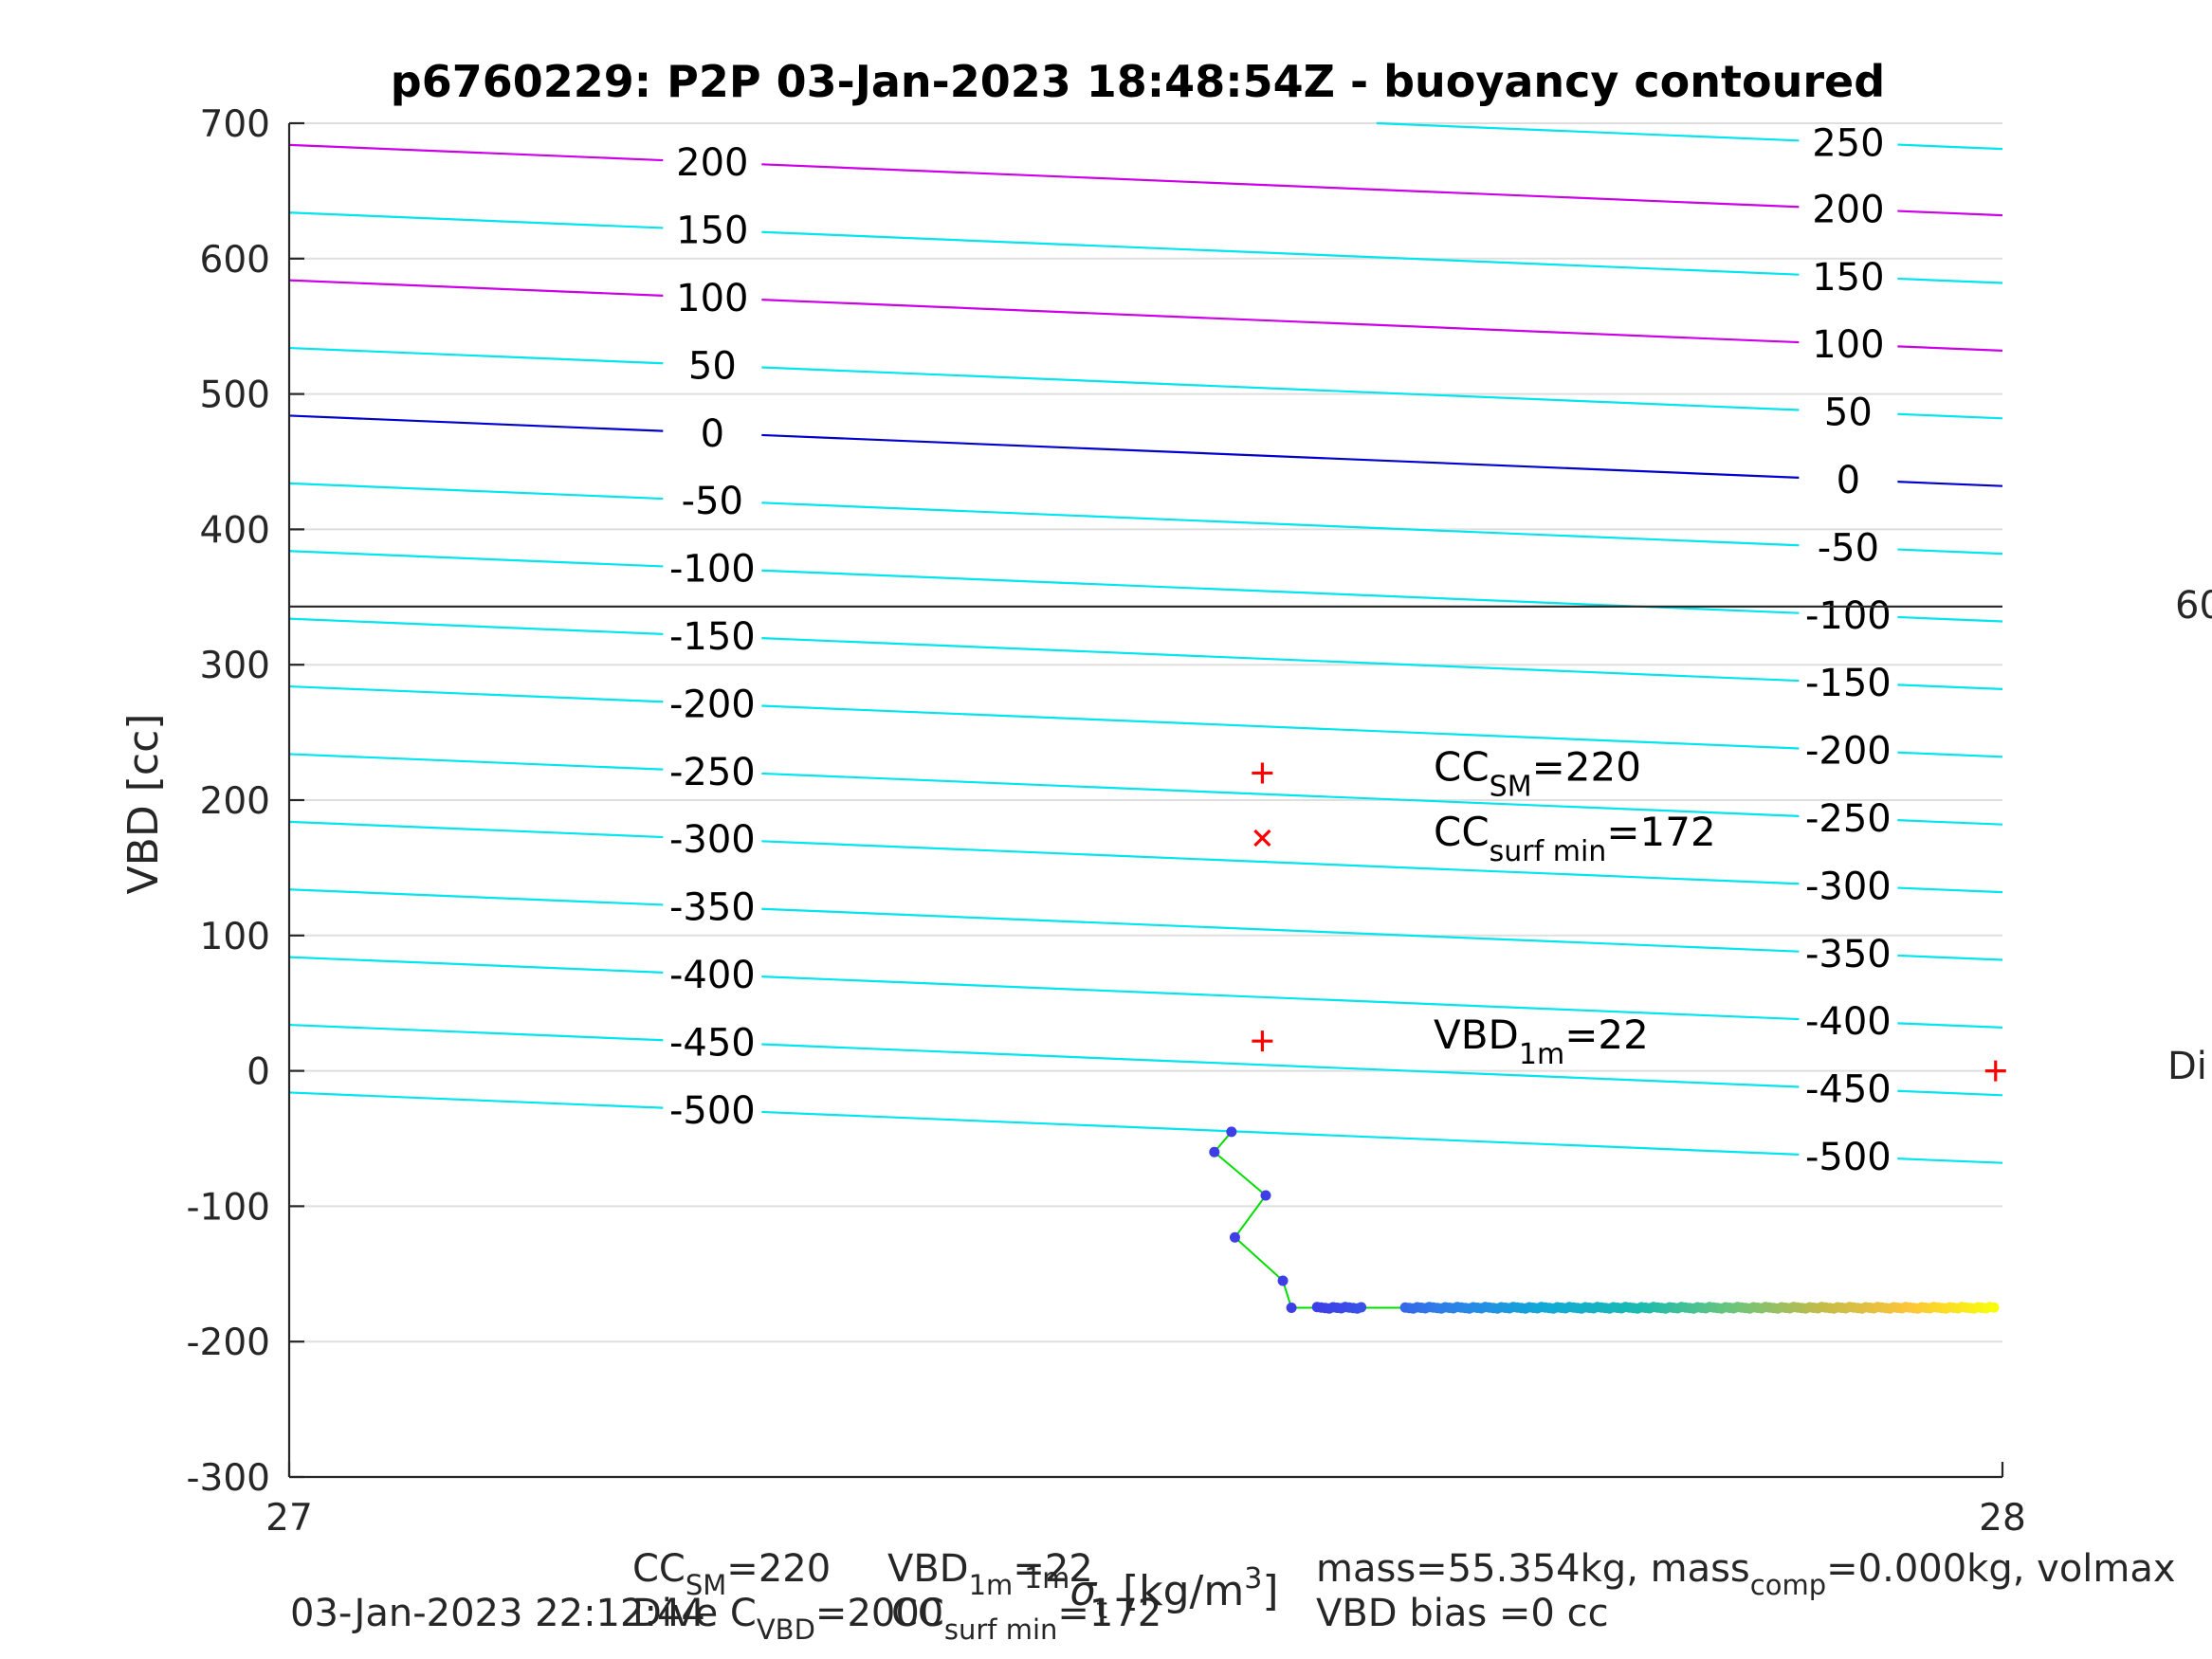 Image resolution: width=2212 pixels, height=1659 pixels. What do you see at coordinates (258, 1072) in the screenshot?
I see `y-tick-label: 0` at bounding box center [258, 1072].